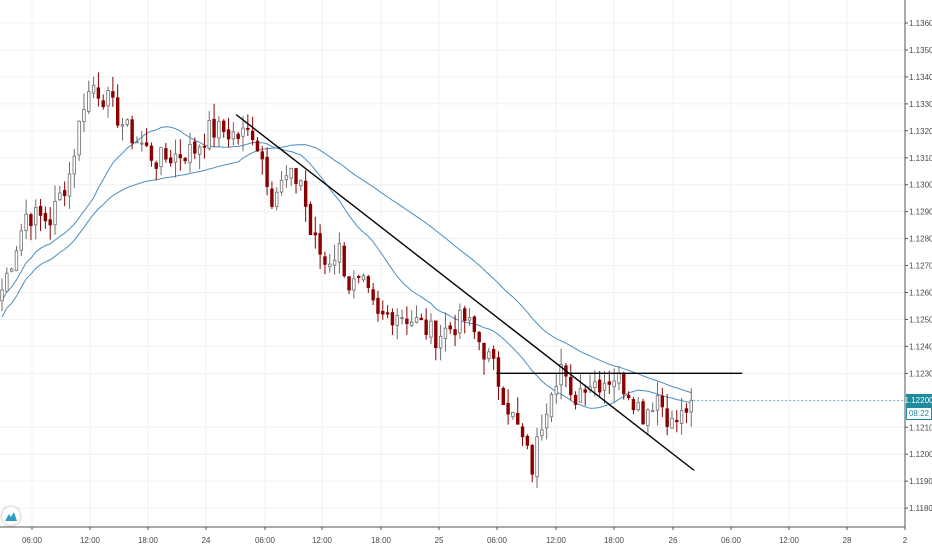 This screenshot has width=932, height=550. Describe the element at coordinates (920, 427) in the screenshot. I see `price-axis-label: 1.12100` at that location.